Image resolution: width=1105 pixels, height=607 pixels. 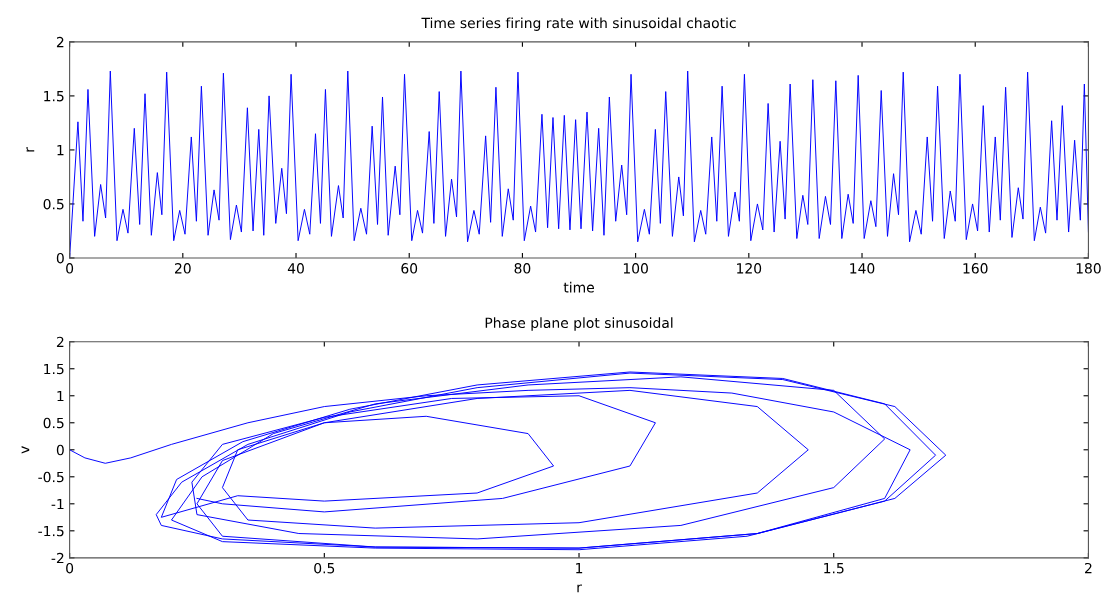 I want to click on x-axis-title: time, so click(x=578, y=287).